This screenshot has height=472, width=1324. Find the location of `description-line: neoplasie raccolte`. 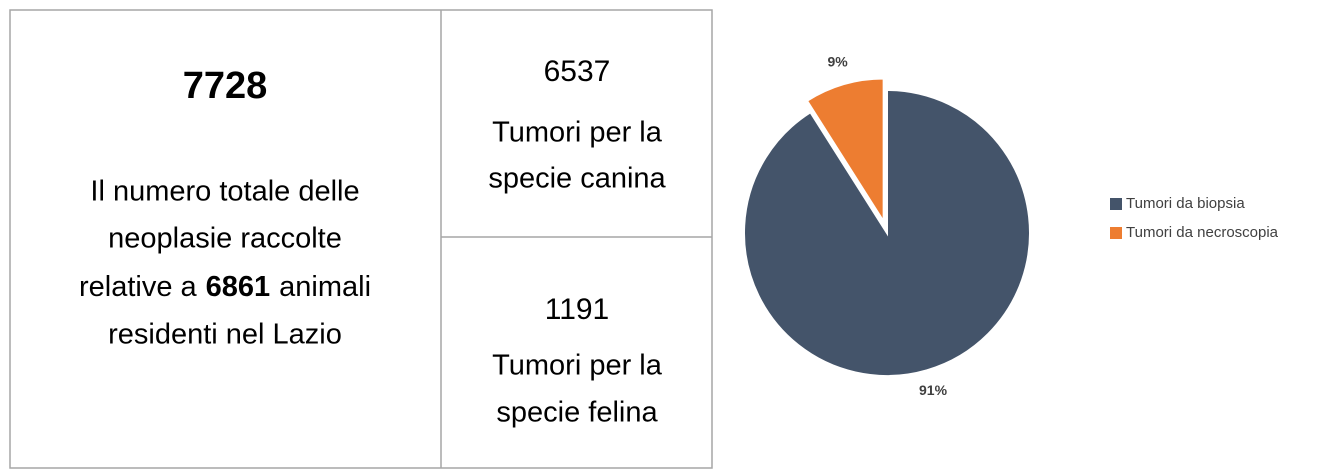

description-line: neoplasie raccolte is located at coordinates (225, 239).